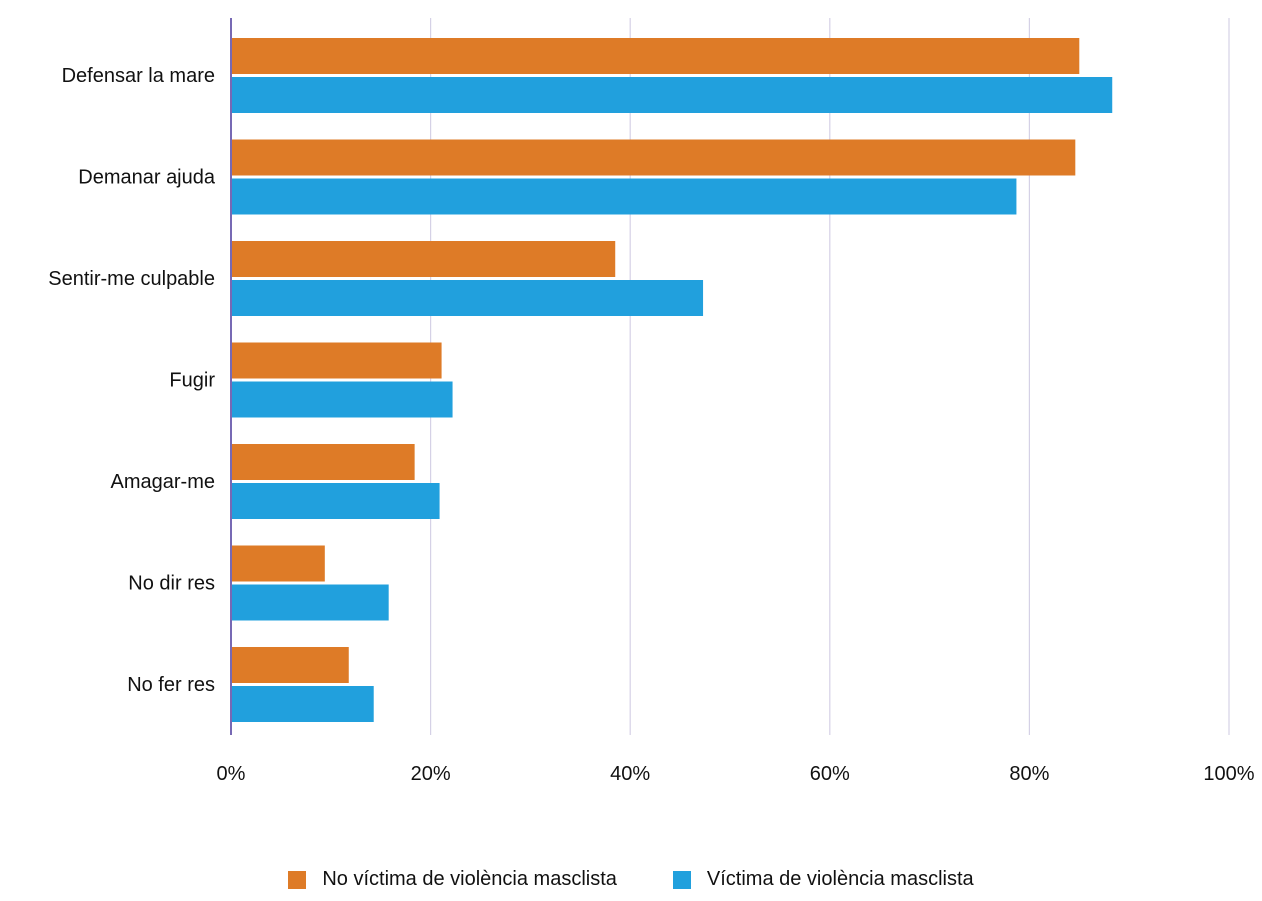 This screenshot has width=1262, height=901. I want to click on legend-item-victima: Víctima de violència masclista, so click(823, 879).